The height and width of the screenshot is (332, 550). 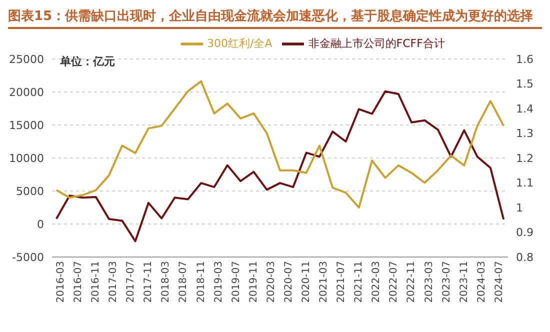 What do you see at coordinates (519, 207) in the screenshot?
I see `y2-tick-label: 1` at bounding box center [519, 207].